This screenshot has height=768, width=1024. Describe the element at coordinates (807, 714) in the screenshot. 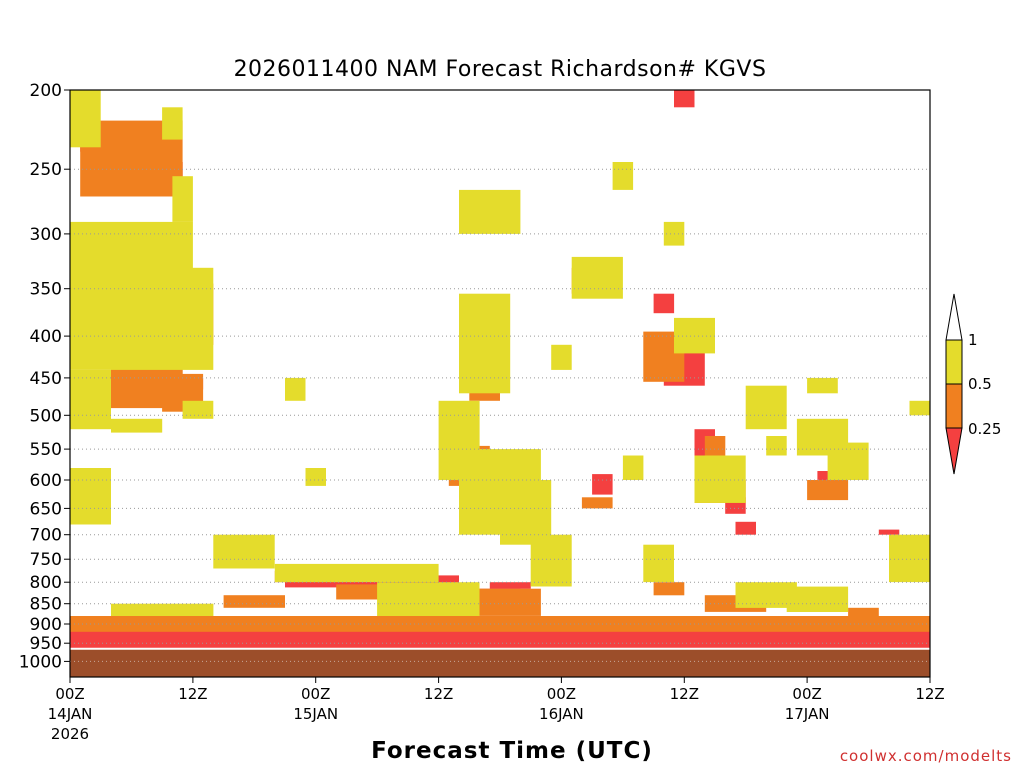

I see `x-date-label: 17JAN` at that location.